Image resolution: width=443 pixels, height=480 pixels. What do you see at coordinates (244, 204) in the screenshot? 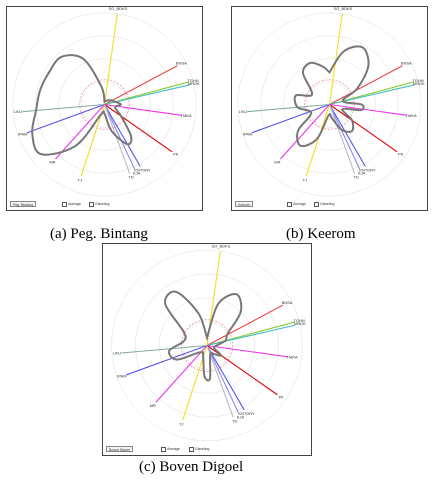
I see `region-select-b: Keerom` at bounding box center [244, 204].